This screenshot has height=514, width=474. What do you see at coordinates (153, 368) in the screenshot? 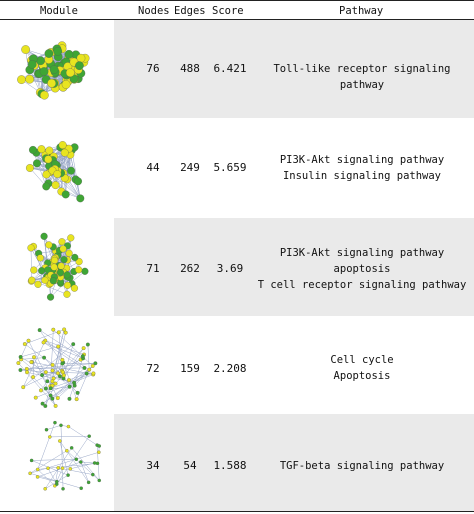
I see `nodes-value: 72` at bounding box center [153, 368].